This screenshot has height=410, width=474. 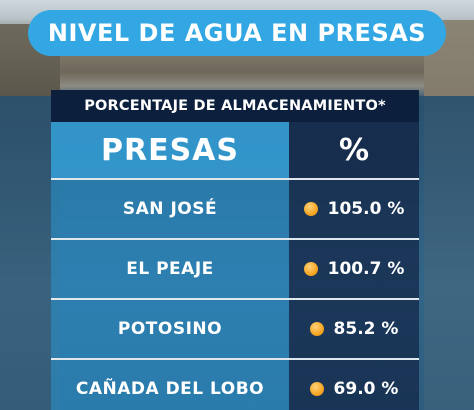 What do you see at coordinates (235, 106) in the screenshot?
I see `table-subtitle: PORCENTAJE DE ALMACENAMIENTO*` at bounding box center [235, 106].